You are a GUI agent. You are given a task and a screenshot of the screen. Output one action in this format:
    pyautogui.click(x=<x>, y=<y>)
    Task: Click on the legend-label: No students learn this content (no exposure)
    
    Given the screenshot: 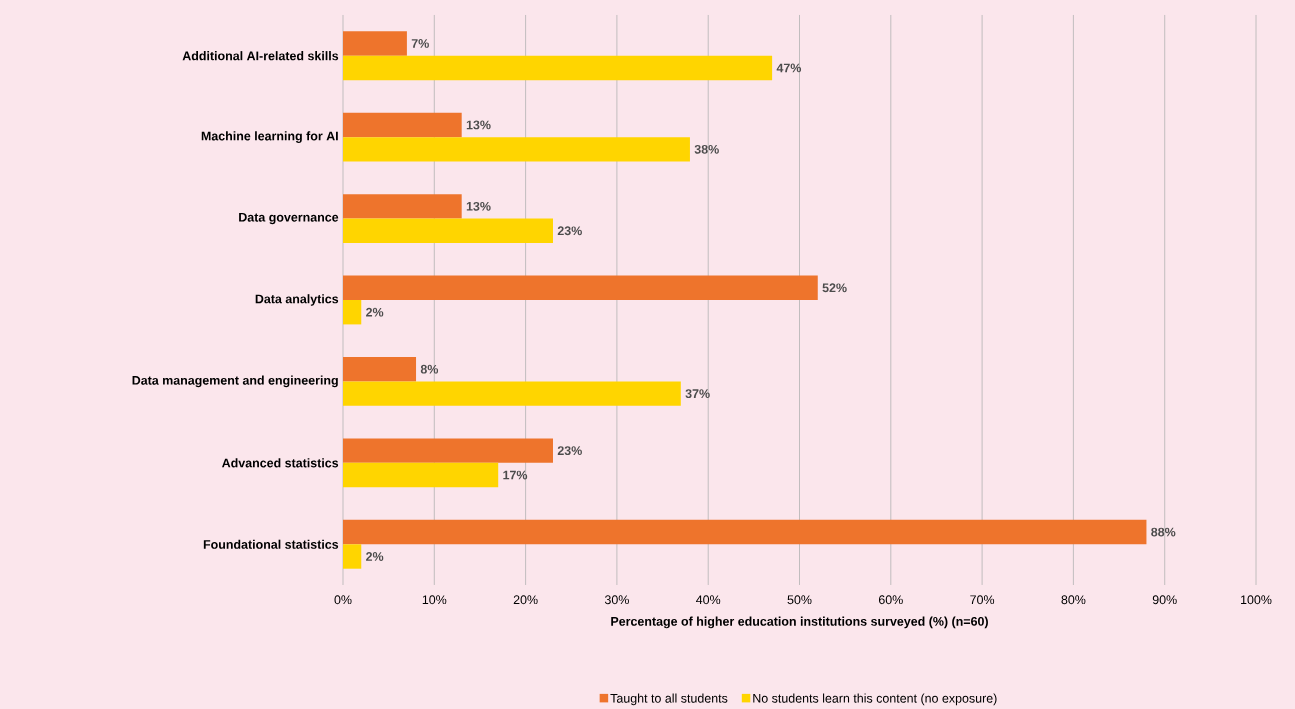 What is the action you would take?
    pyautogui.click(x=875, y=699)
    